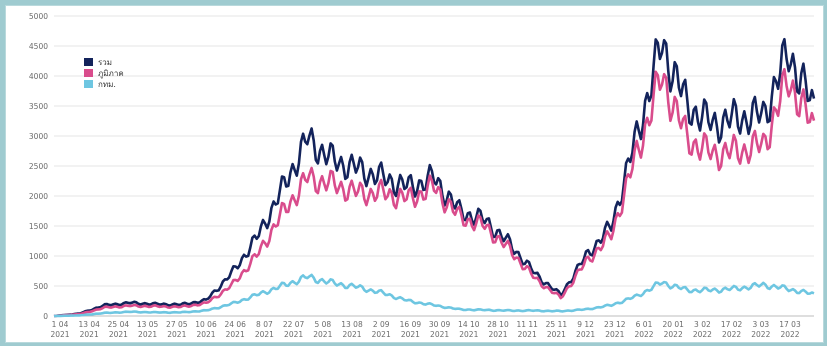  Describe the element at coordinates (527, 324) in the screenshot. I see `x-tick-label: 11 11` at that location.